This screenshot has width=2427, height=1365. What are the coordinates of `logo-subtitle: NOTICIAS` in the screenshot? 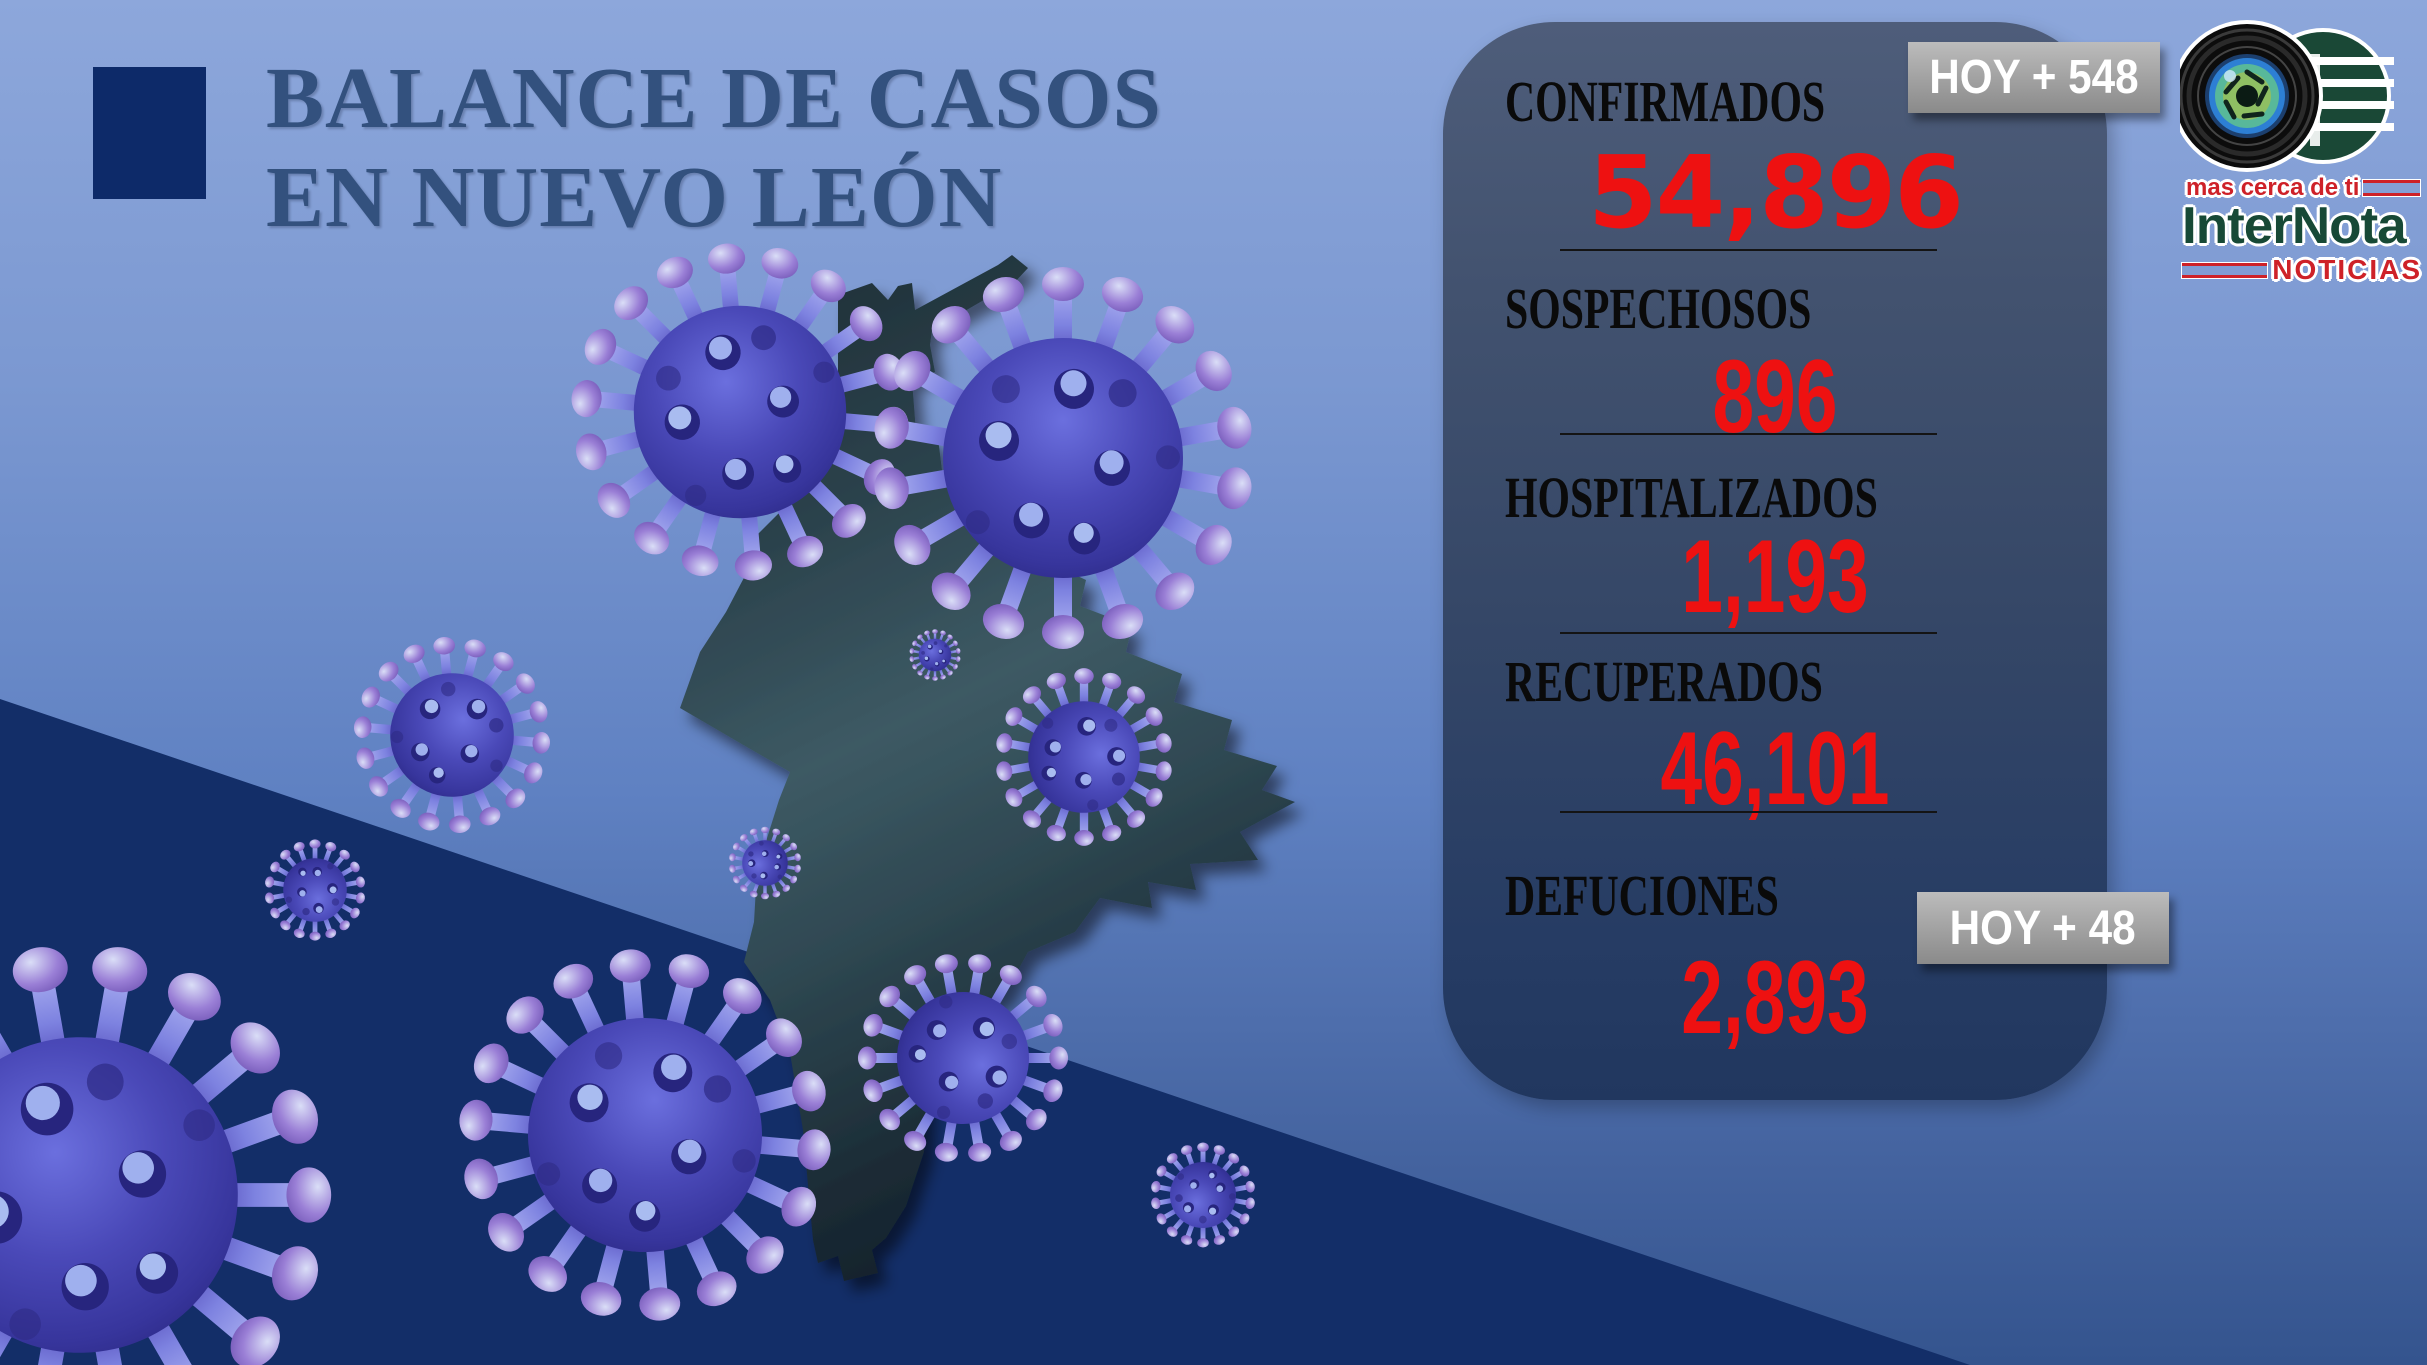 It's located at (2347, 269).